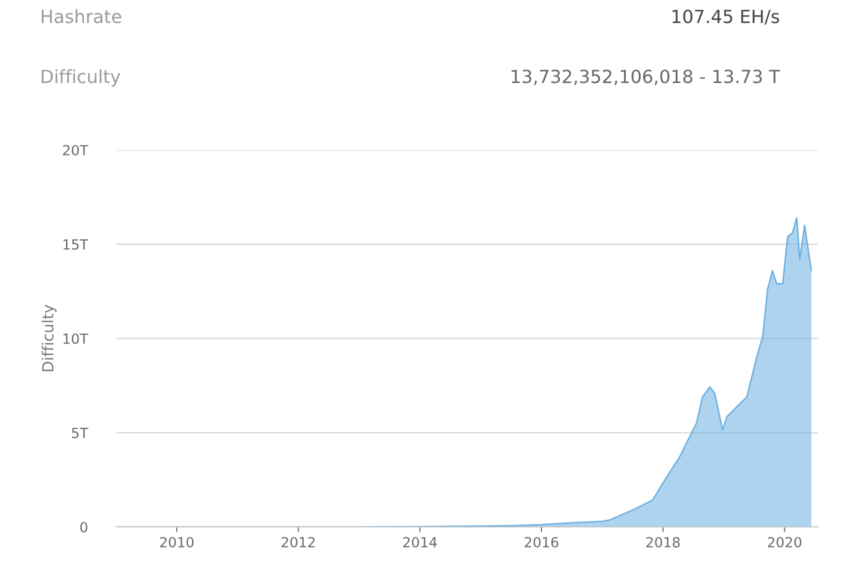 The image size is (850, 572). What do you see at coordinates (76, 338) in the screenshot?
I see `y-tick-label: 10T` at bounding box center [76, 338].